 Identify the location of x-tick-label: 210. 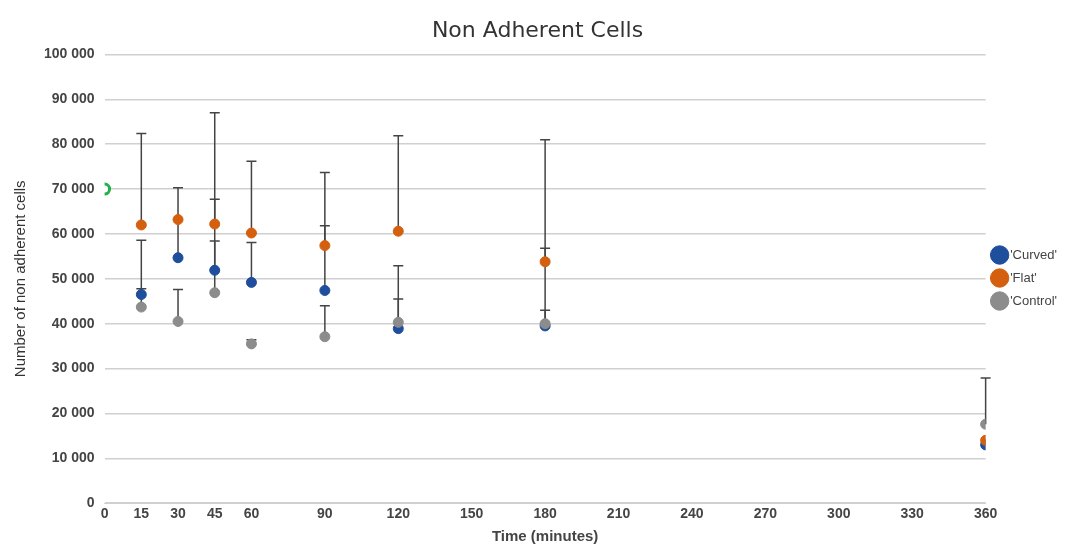
(618, 513).